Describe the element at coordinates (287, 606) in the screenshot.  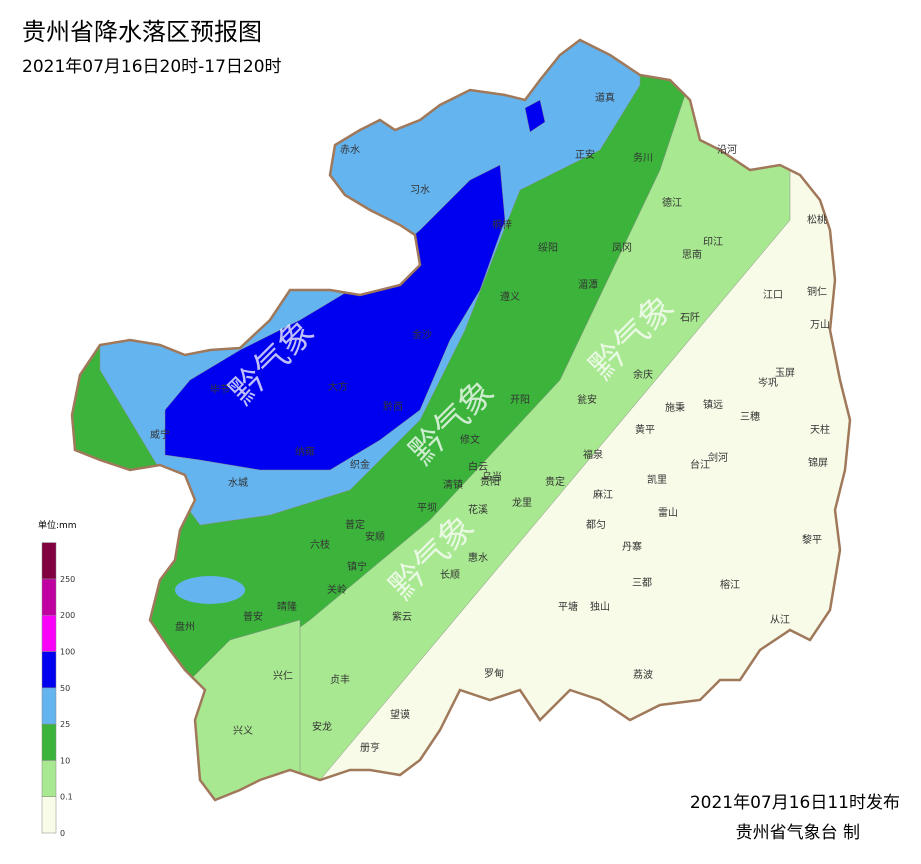
I see `county-label: 晴隆` at that location.